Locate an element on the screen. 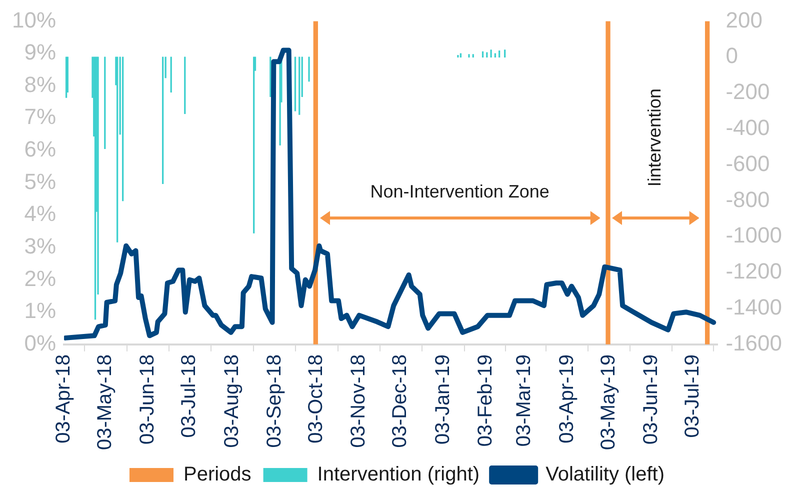  y2-tick-label: -200 is located at coordinates (748, 91).